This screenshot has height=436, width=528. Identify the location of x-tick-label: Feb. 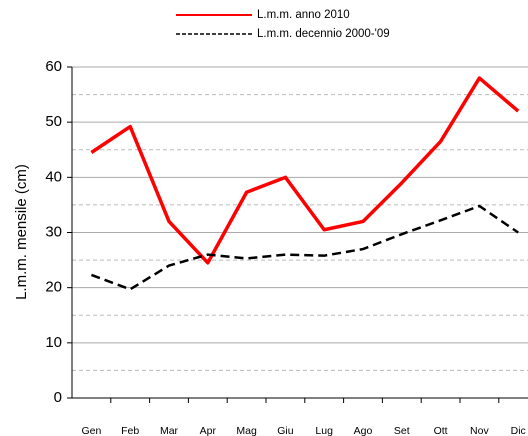
(130, 430).